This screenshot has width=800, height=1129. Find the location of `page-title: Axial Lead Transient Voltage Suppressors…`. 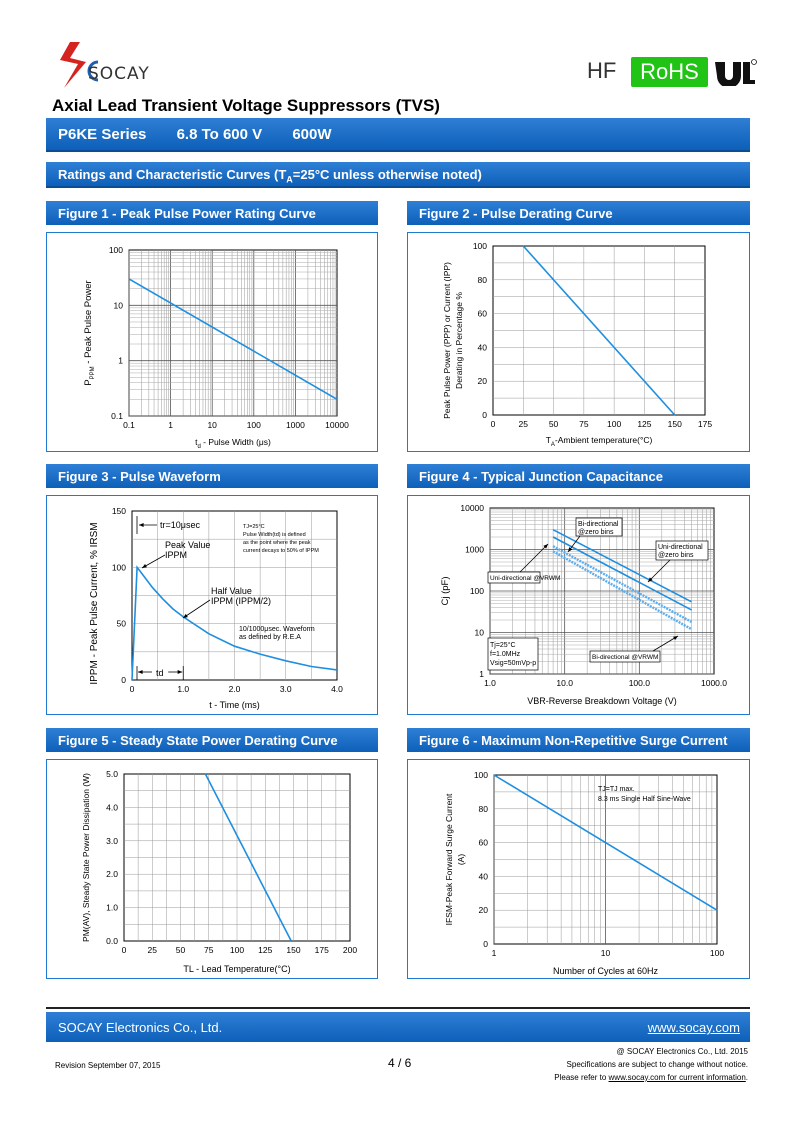

page-title: Axial Lead Transient Voltage Suppressors… is located at coordinates (246, 105).